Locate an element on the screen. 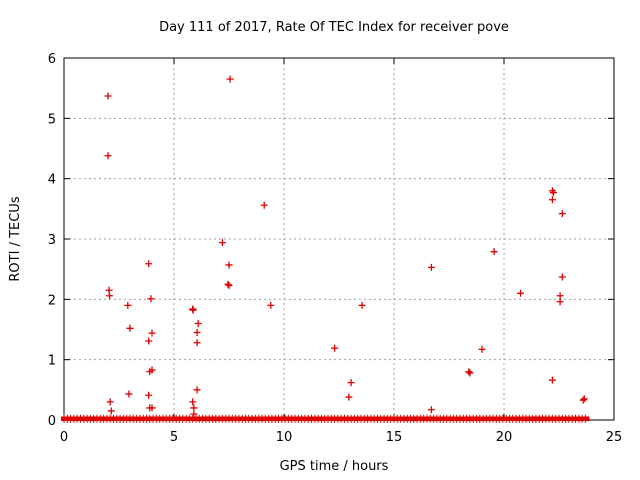 This screenshot has height=480, width=640. x-axis-label: GPS time / hours is located at coordinates (334, 466).